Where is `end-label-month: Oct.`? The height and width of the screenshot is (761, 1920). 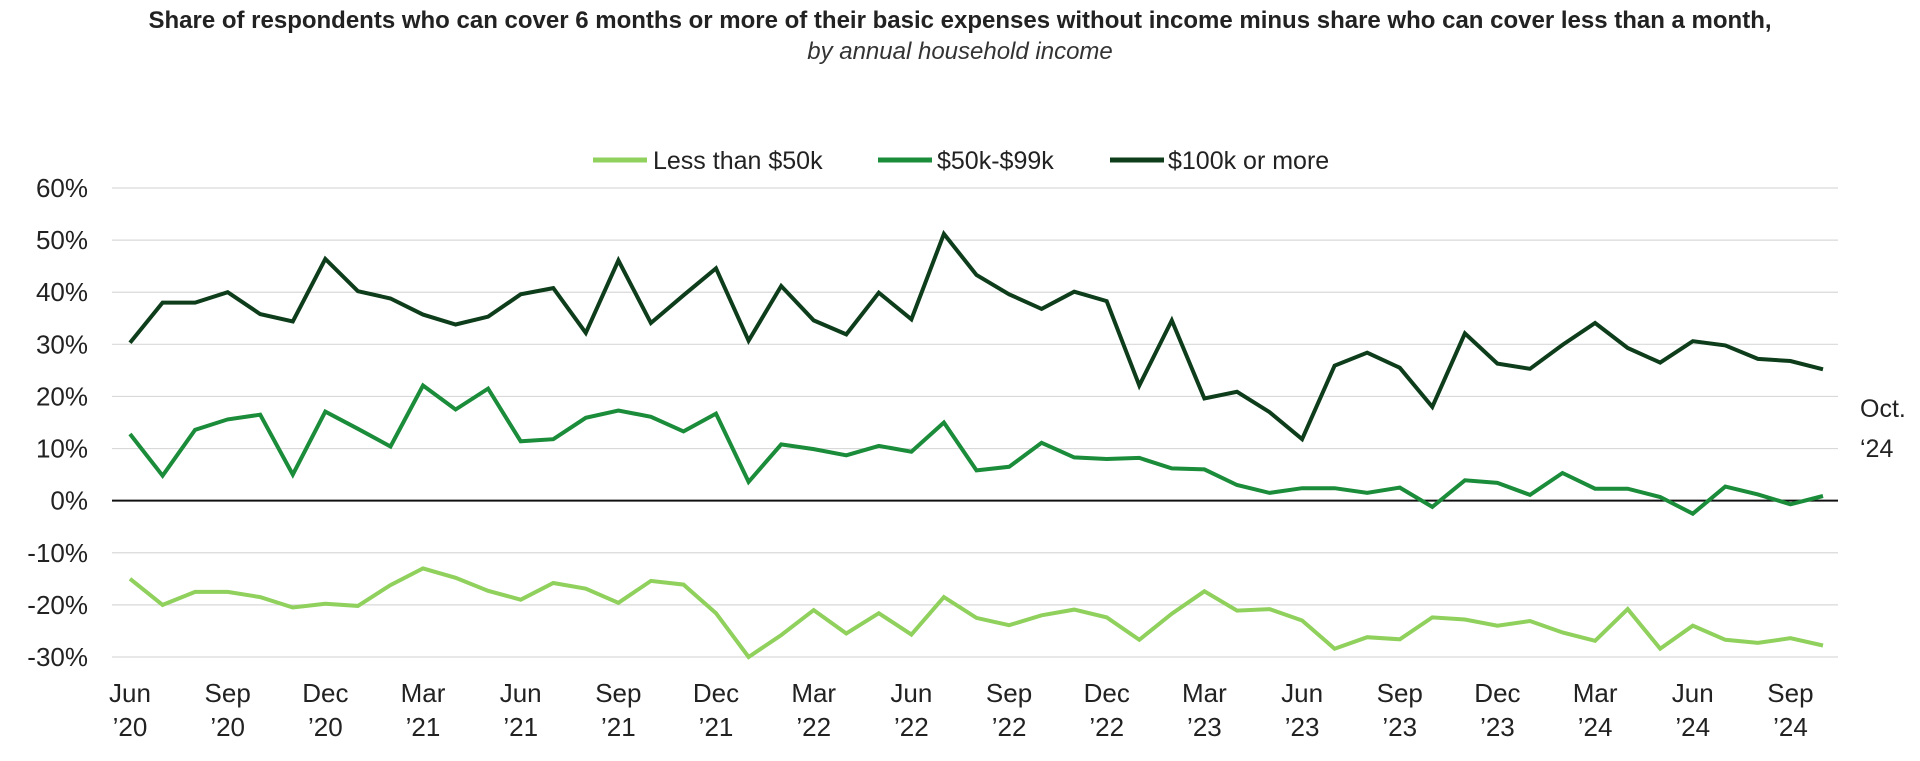 end-label-month: Oct. is located at coordinates (1883, 409).